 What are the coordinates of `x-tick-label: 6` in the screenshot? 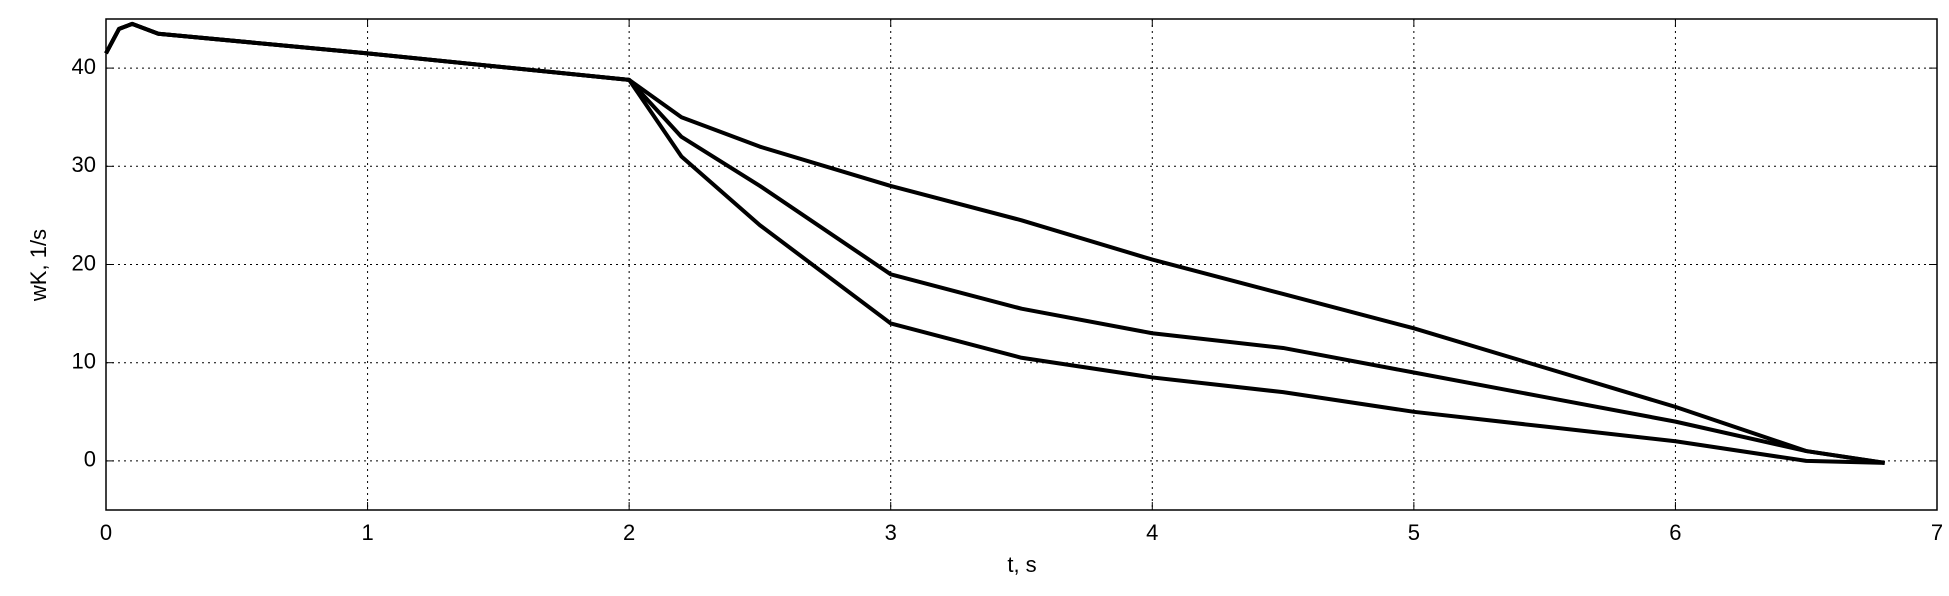 It's located at (1675, 532).